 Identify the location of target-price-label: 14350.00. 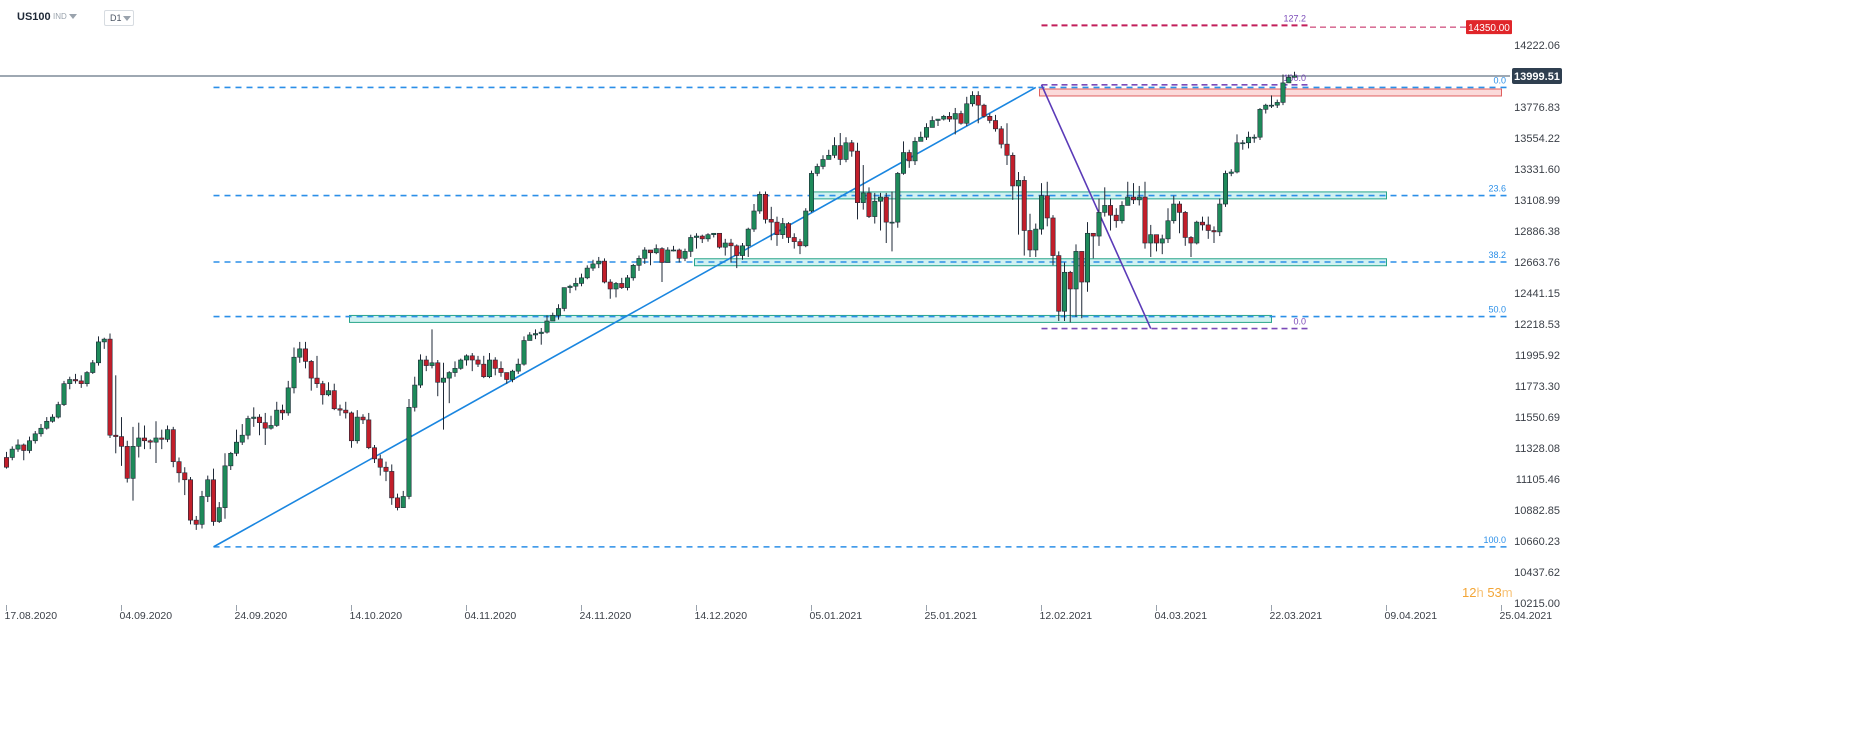
(1489, 28).